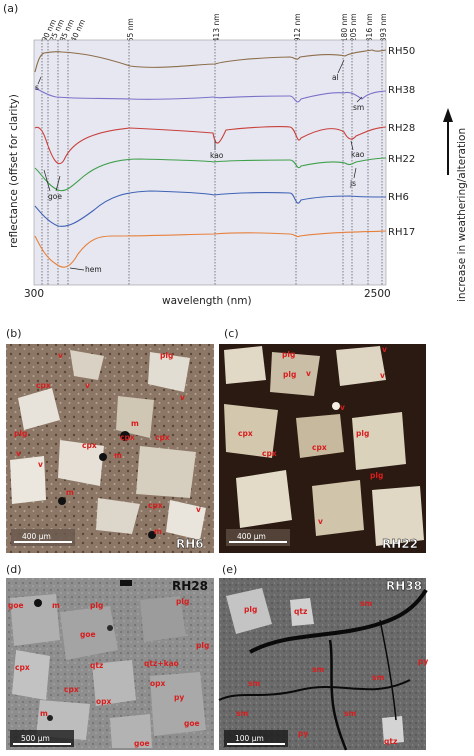 The height and width of the screenshot is (756, 474). What do you see at coordinates (14, 171) in the screenshot?
I see `y-axis-label: reflectance (offset for clarity)` at bounding box center [14, 171].